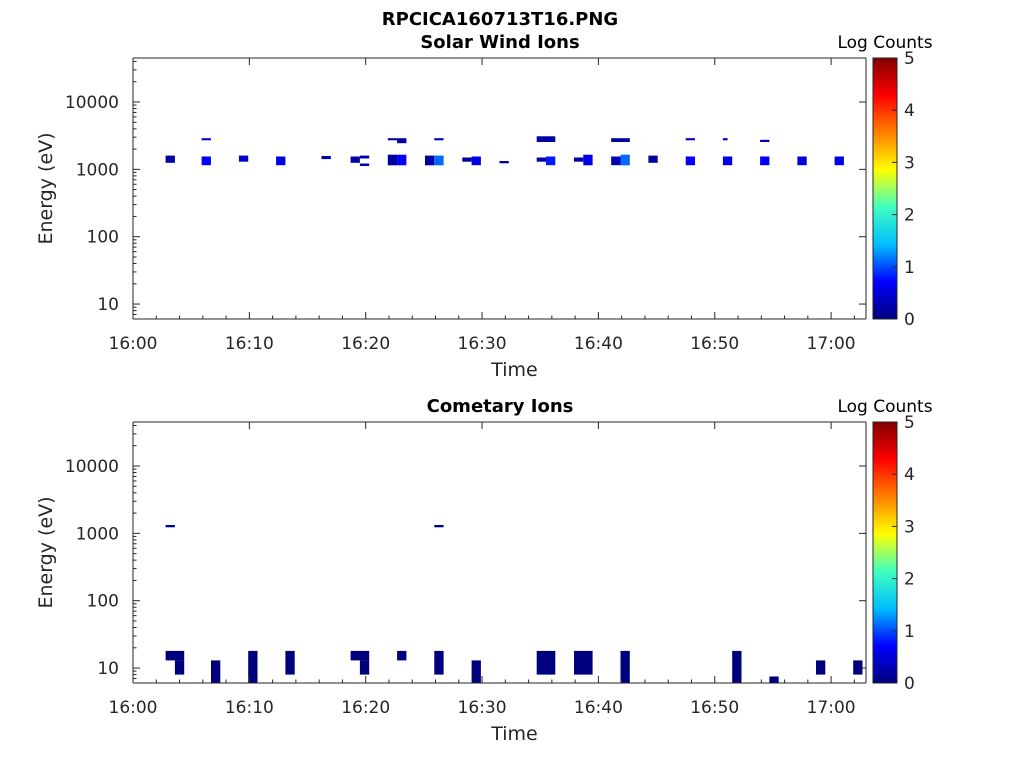 Image resolution: width=1024 pixels, height=768 pixels. What do you see at coordinates (500, 19) in the screenshot?
I see `figure-title: RPCICA160713T16.PNG` at bounding box center [500, 19].